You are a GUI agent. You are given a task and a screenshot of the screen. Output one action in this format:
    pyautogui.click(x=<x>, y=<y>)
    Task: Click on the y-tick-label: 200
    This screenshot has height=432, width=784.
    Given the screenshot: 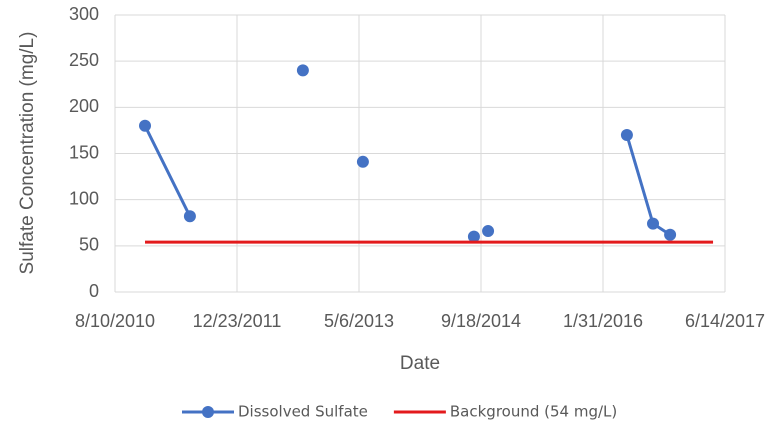 What is the action you would take?
    pyautogui.click(x=84, y=106)
    